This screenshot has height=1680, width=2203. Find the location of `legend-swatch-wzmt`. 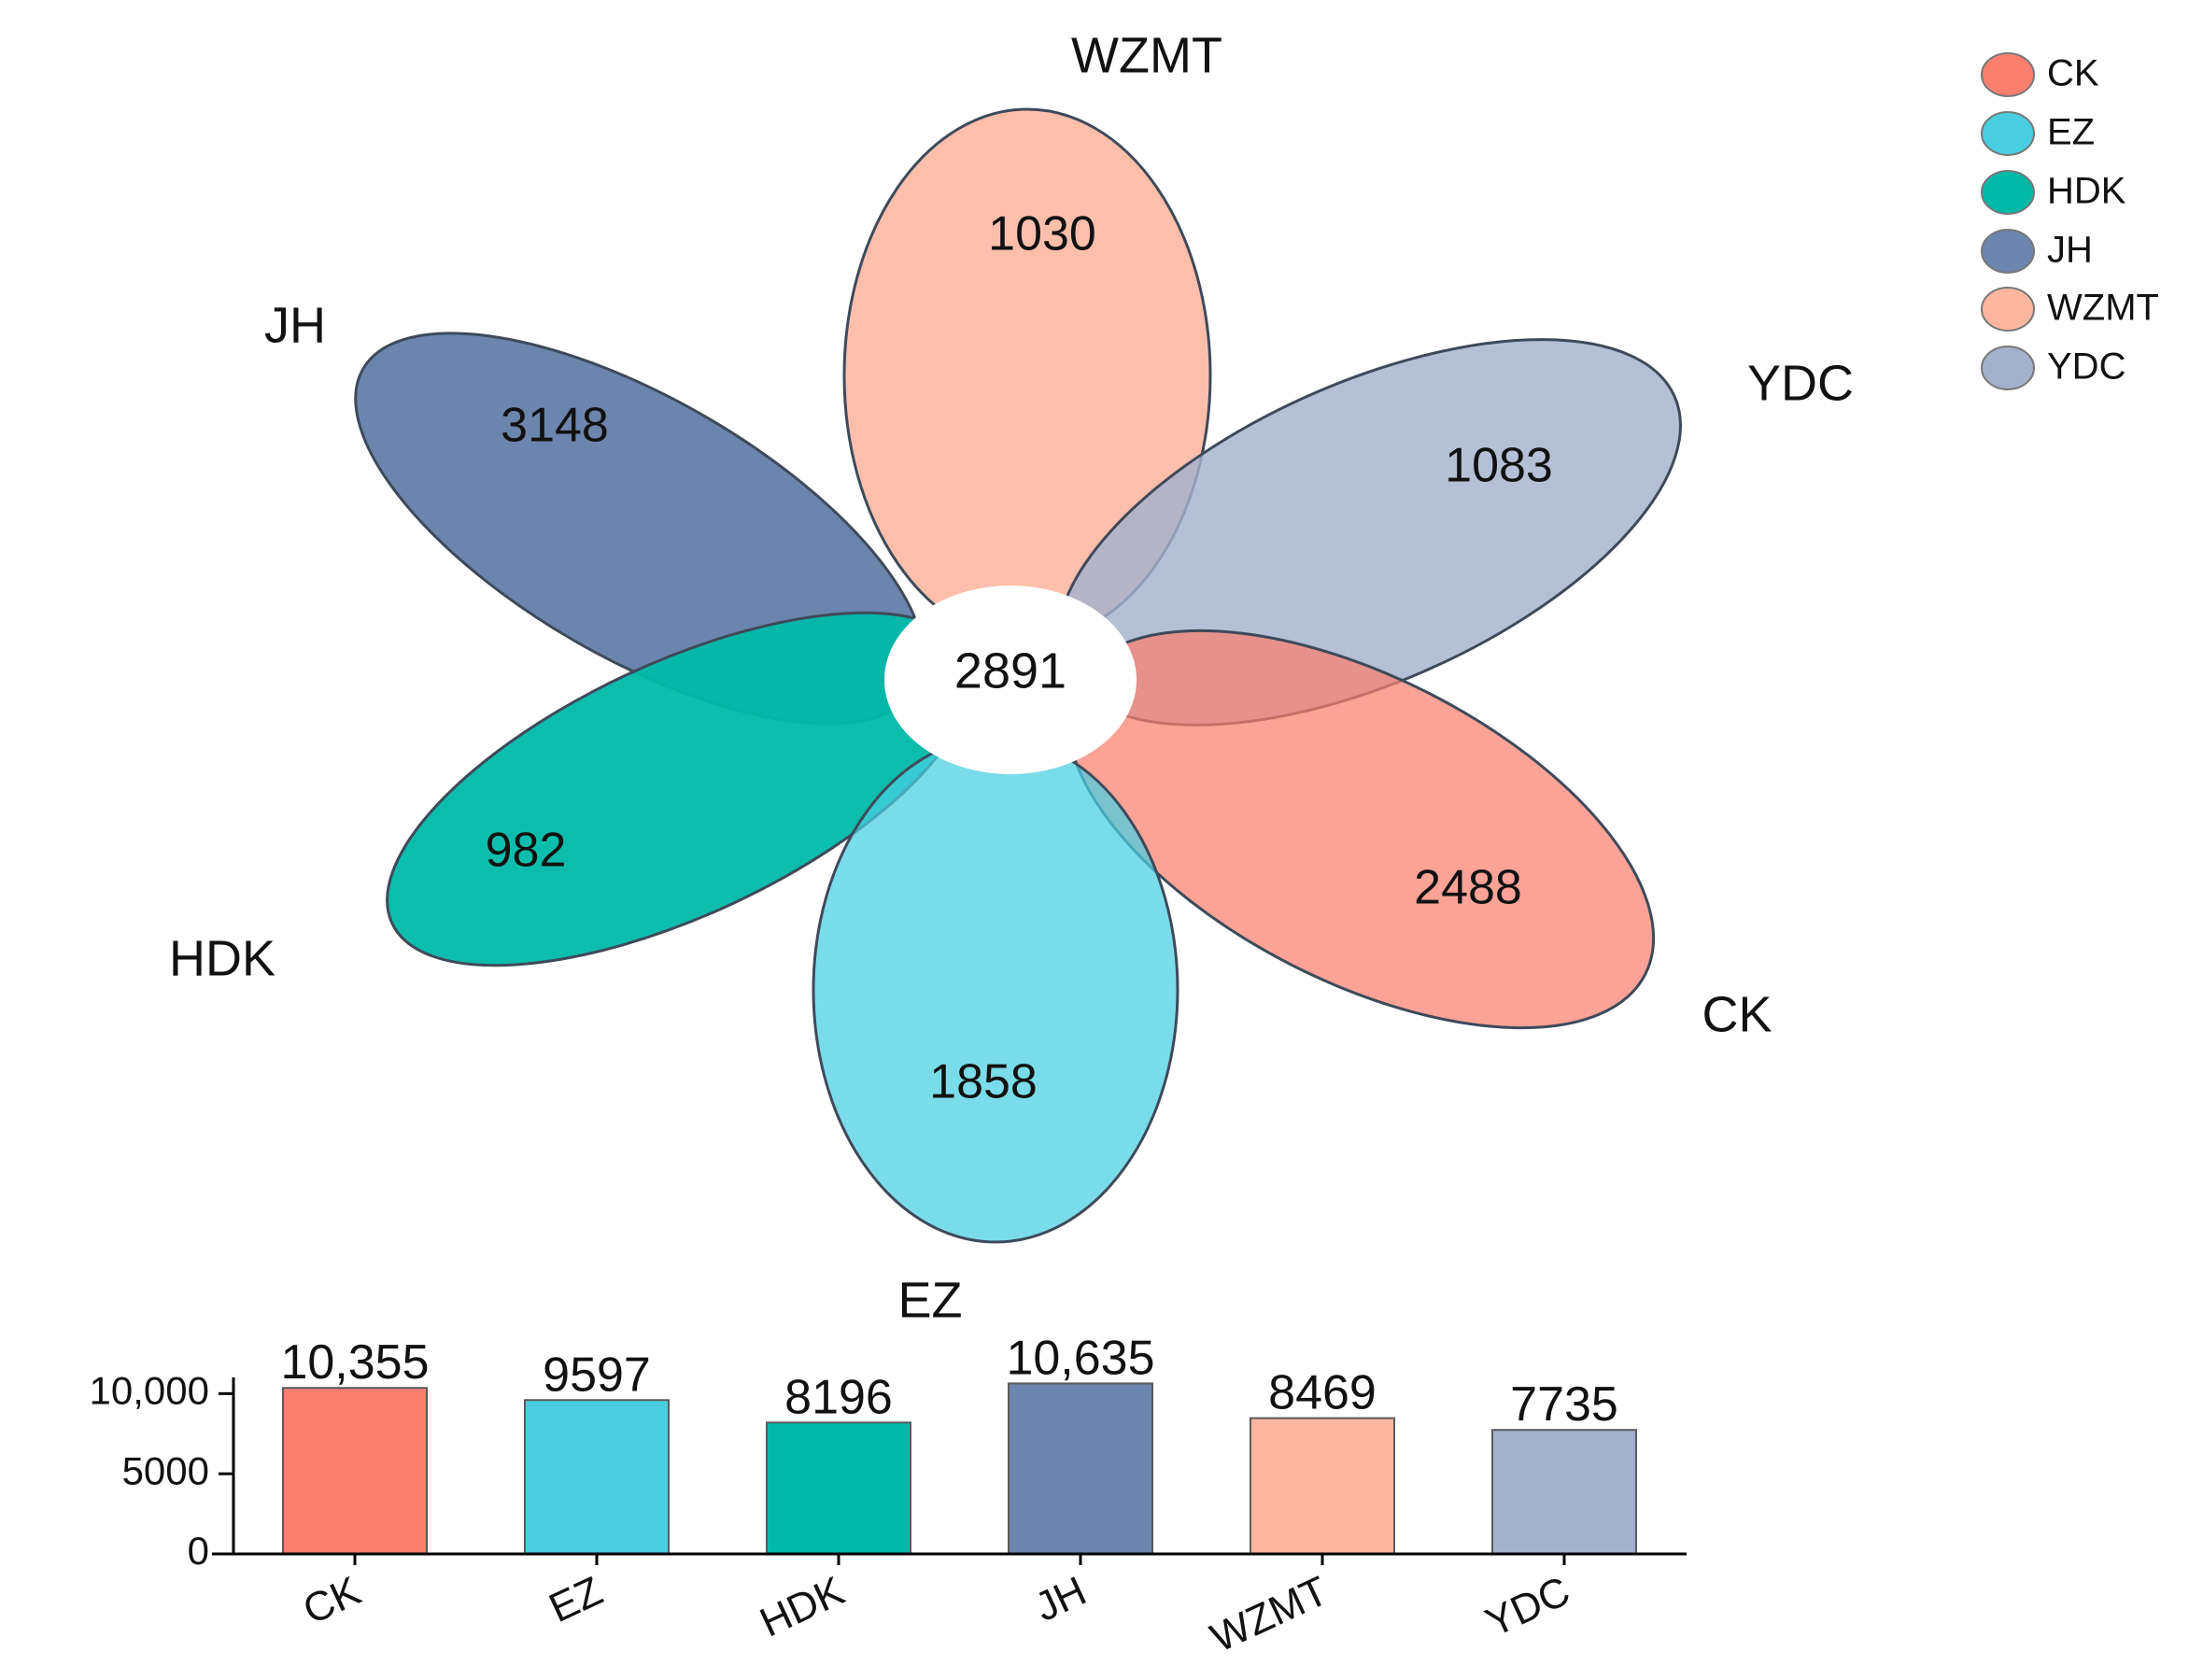

legend-swatch-wzmt is located at coordinates (2008, 309).